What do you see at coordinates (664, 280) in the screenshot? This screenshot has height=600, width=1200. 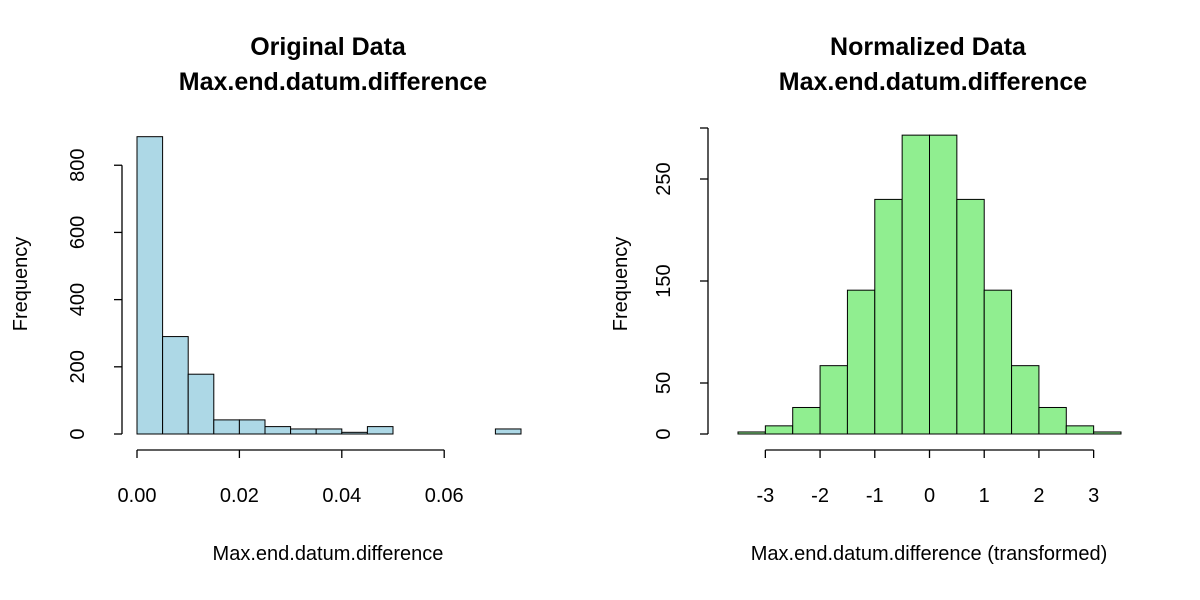 I see `y-tick-label: 150` at bounding box center [664, 280].